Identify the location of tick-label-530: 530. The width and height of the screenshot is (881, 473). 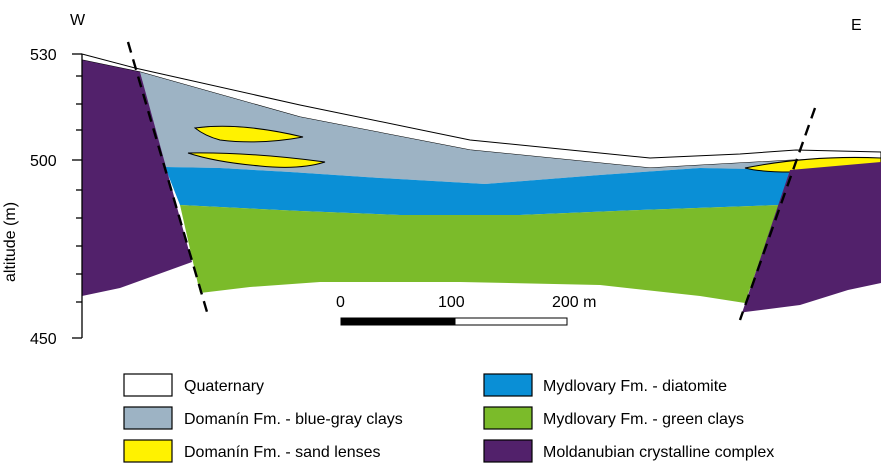
(43, 55).